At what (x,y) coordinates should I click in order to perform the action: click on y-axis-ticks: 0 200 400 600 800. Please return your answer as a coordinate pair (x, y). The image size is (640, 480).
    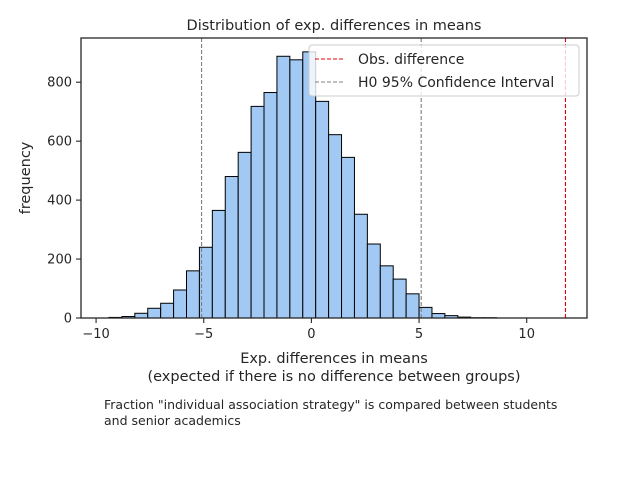
    Looking at the image, I should click on (64, 201).